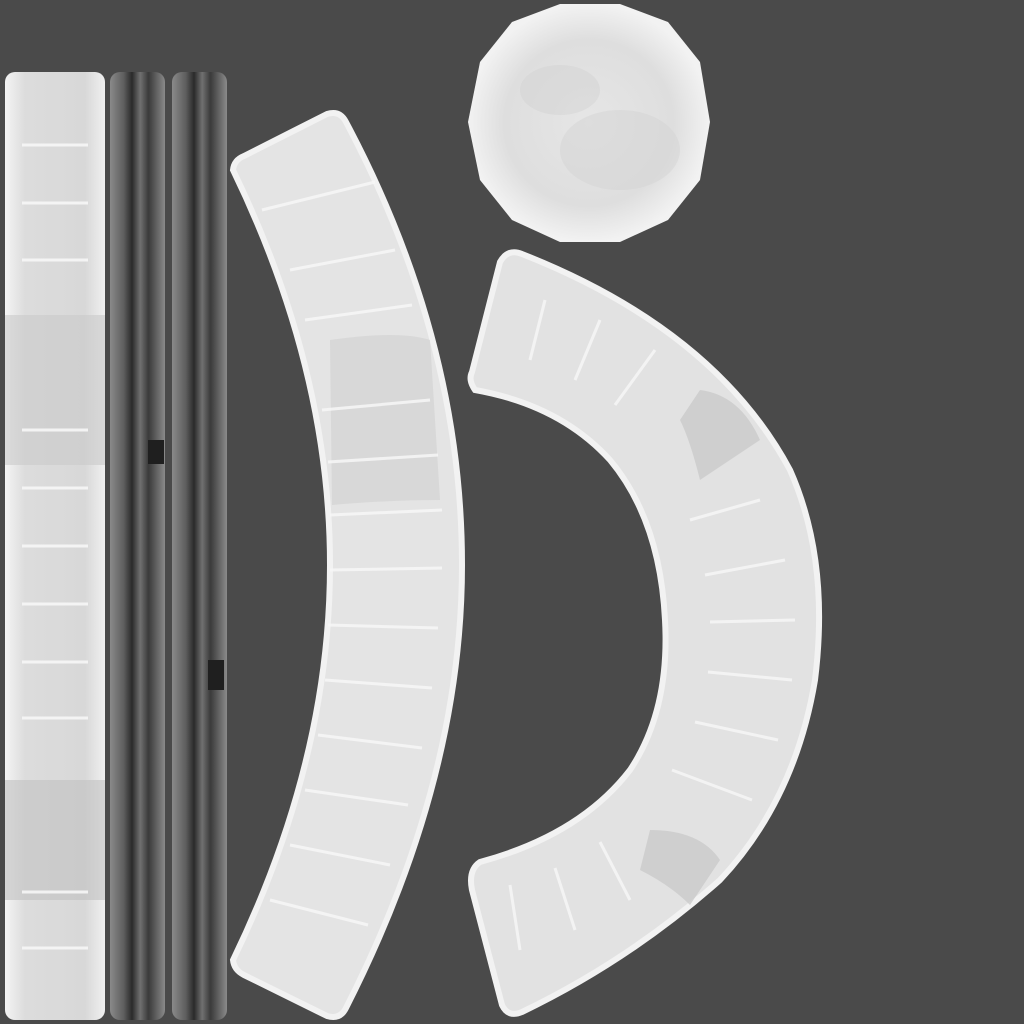 The width and height of the screenshot is (1024, 1024). I want to click on strip-joint-lines, so click(55, 546).